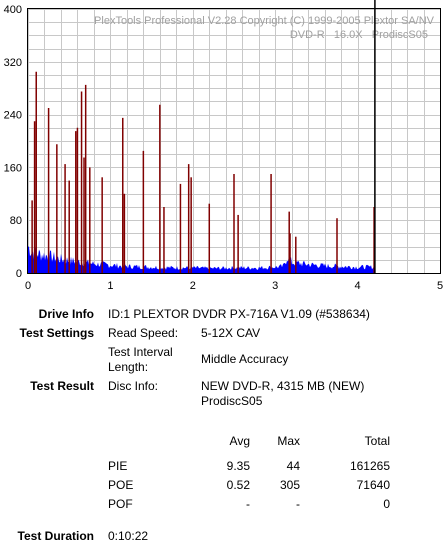  What do you see at coordinates (13, 10) in the screenshot?
I see `y-tick-label: 400` at bounding box center [13, 10].